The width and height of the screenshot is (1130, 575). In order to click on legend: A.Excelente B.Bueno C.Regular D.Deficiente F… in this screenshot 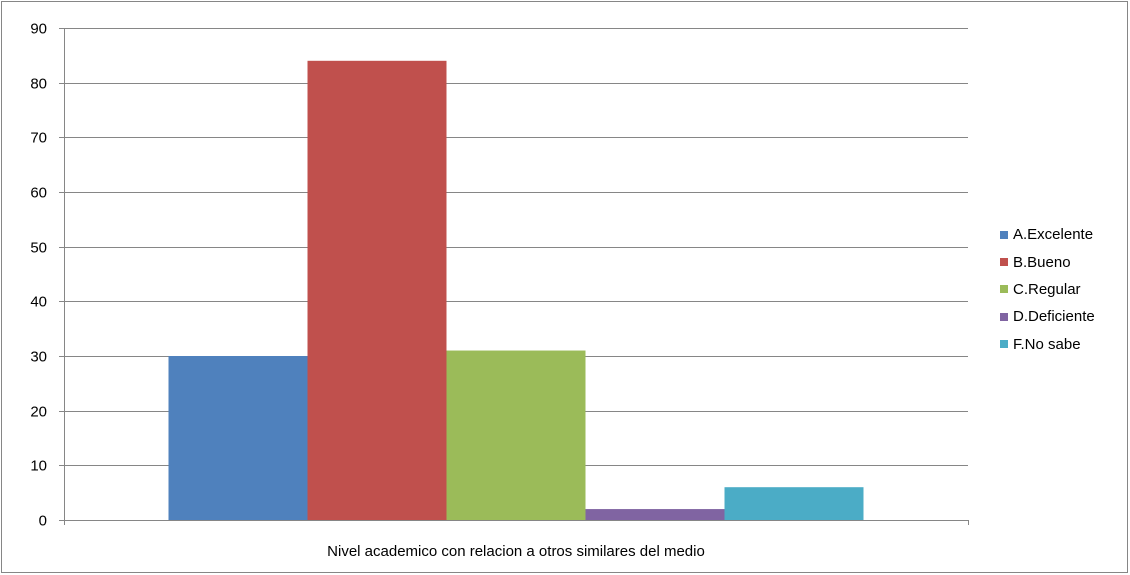, I will do `click(1047, 289)`.